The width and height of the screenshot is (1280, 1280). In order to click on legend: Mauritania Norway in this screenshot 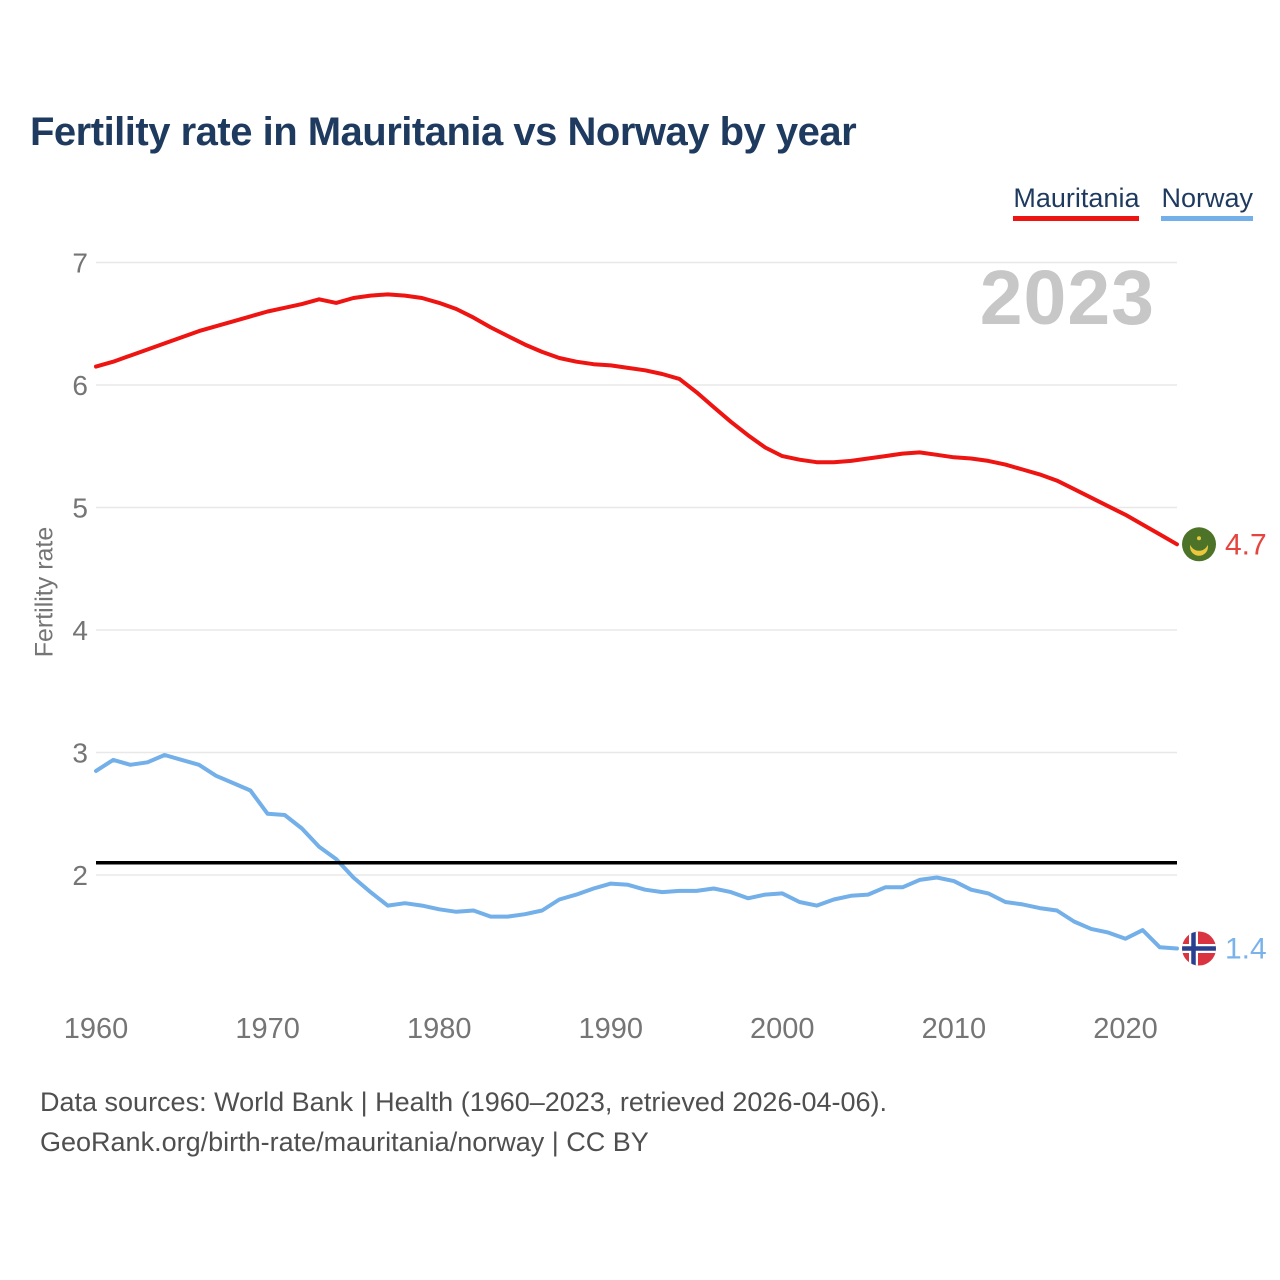, I will do `click(1133, 202)`.